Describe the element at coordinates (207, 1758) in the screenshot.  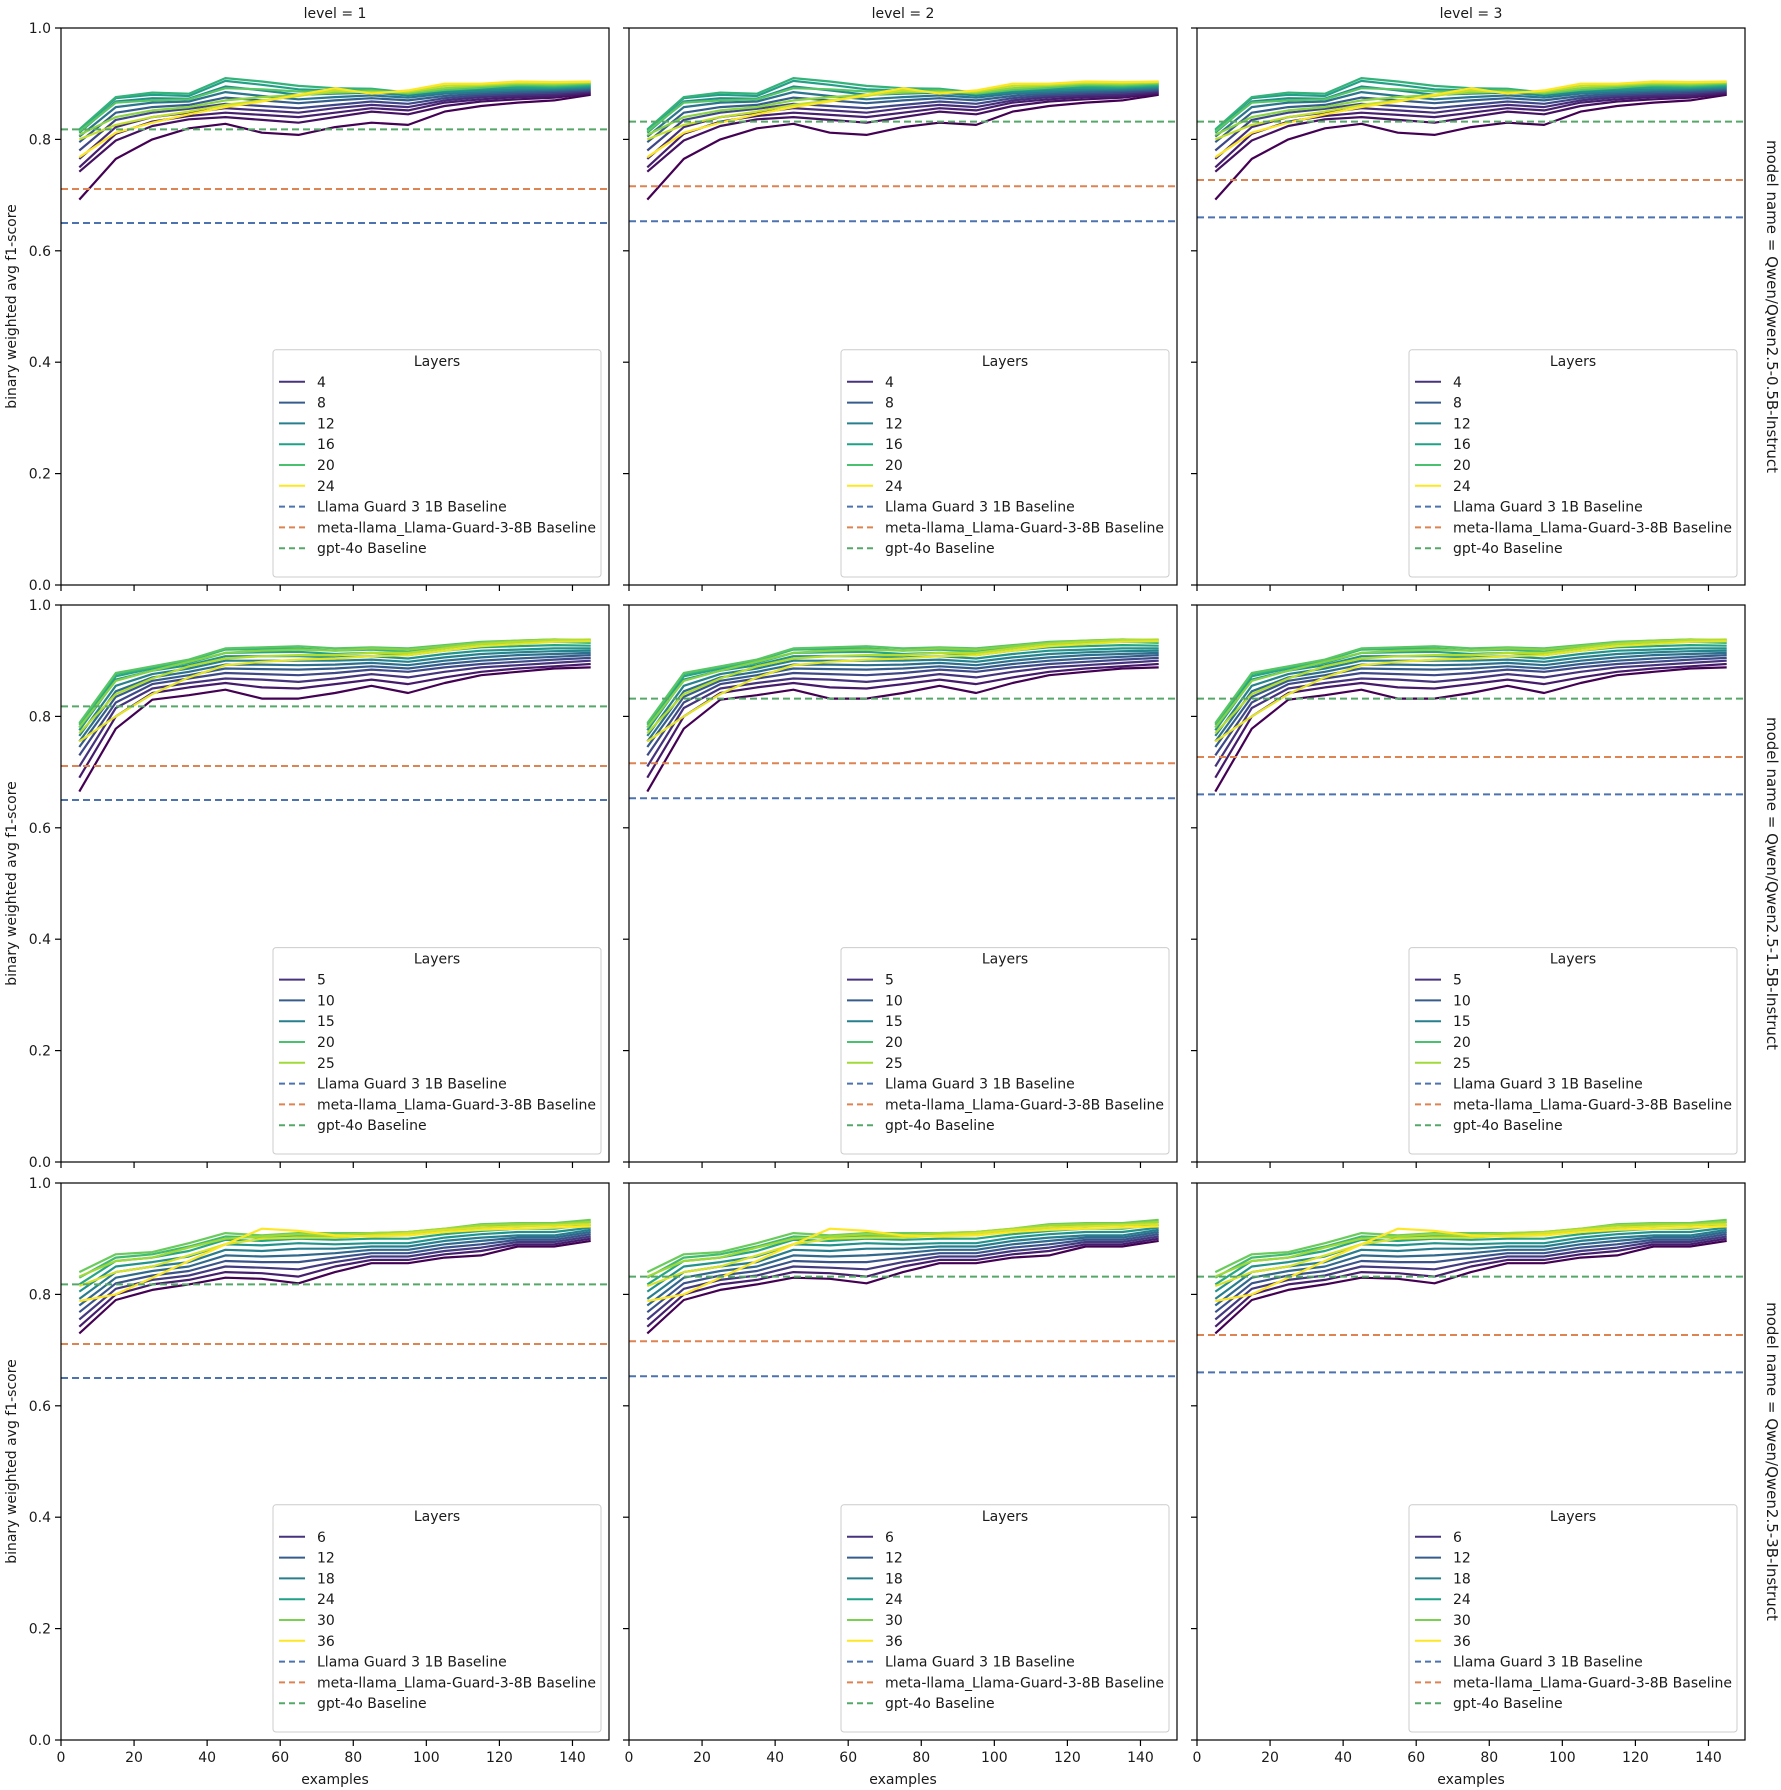
I see `x-tick-label: 40` at that location.